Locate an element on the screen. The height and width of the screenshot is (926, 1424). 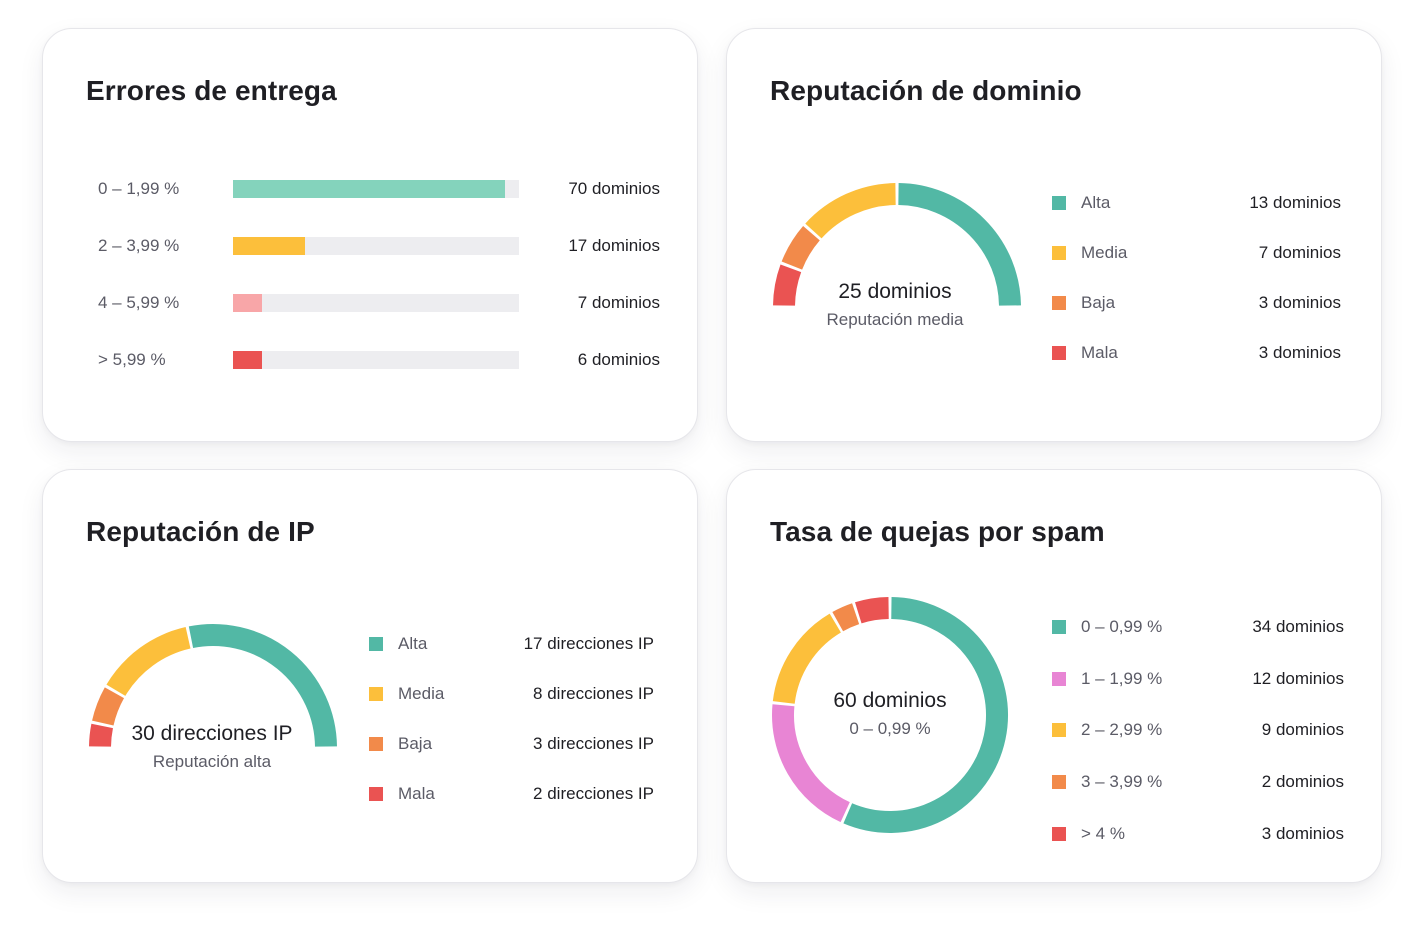
domain-gauge-status: Reputación media is located at coordinates (895, 319).